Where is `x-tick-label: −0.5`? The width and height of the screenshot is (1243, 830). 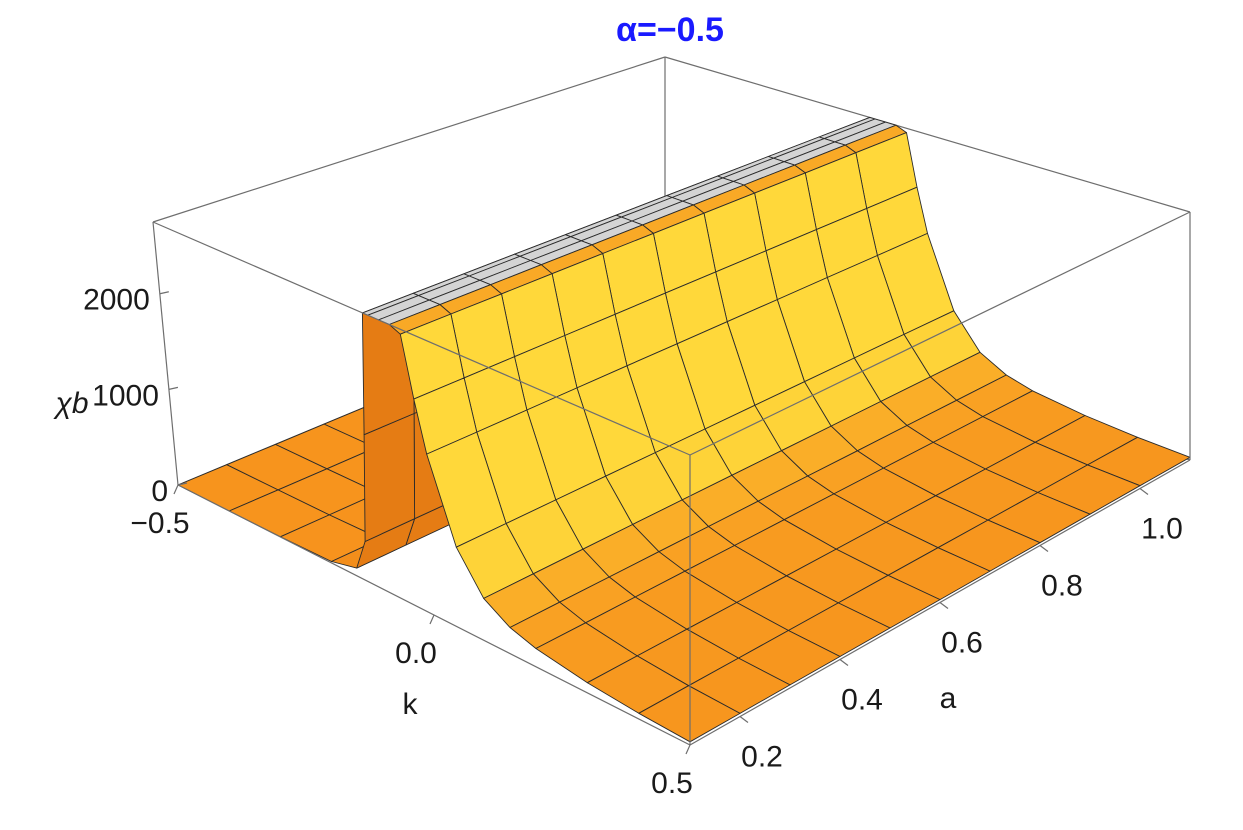 x-tick-label: −0.5 is located at coordinates (159, 523).